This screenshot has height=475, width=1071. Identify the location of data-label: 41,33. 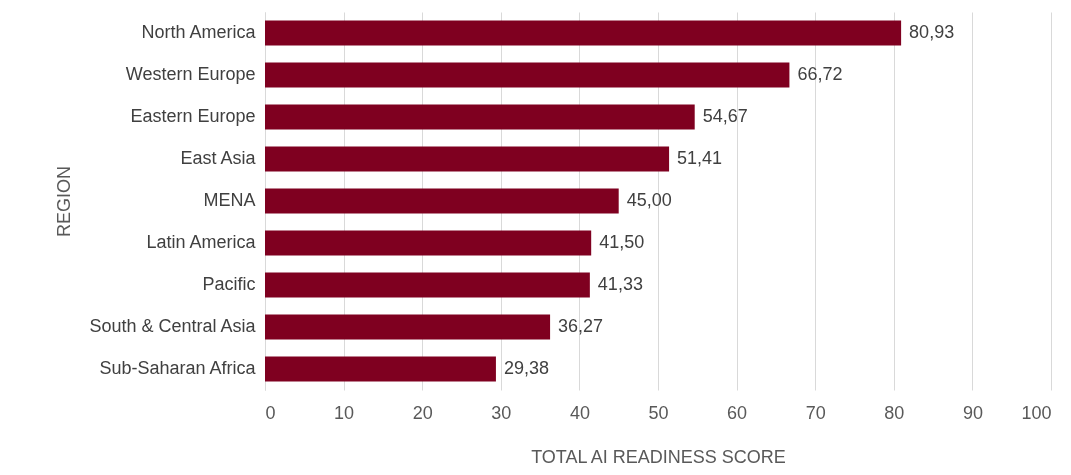
(620, 284).